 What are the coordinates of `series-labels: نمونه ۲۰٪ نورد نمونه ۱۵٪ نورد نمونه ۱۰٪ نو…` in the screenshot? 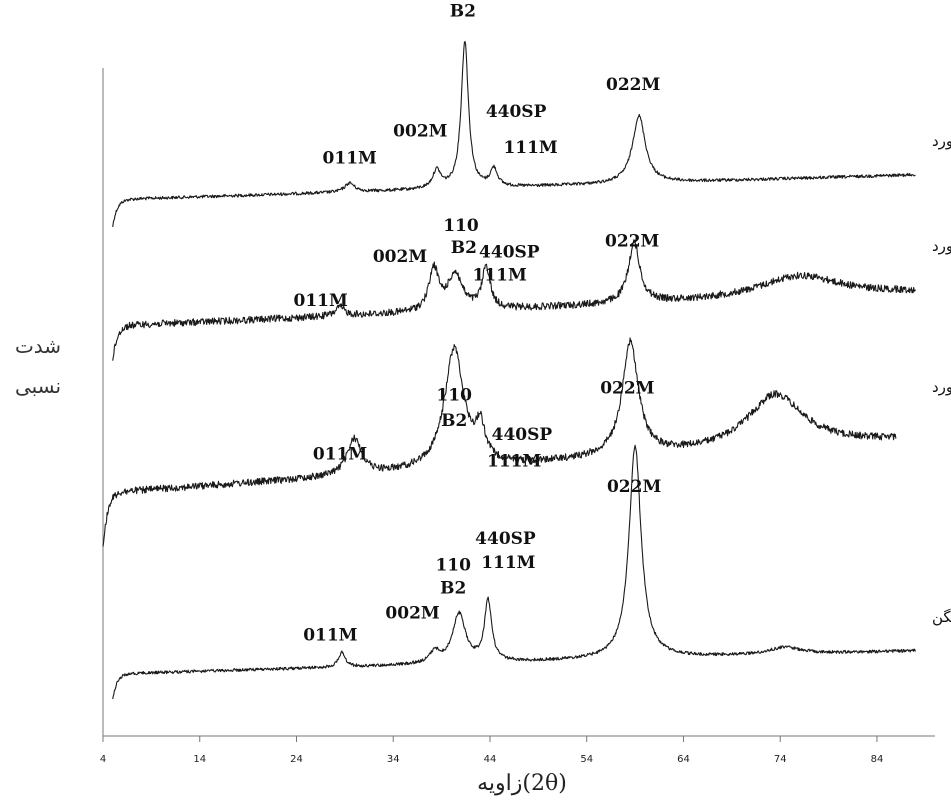 It's located at (941, 379).